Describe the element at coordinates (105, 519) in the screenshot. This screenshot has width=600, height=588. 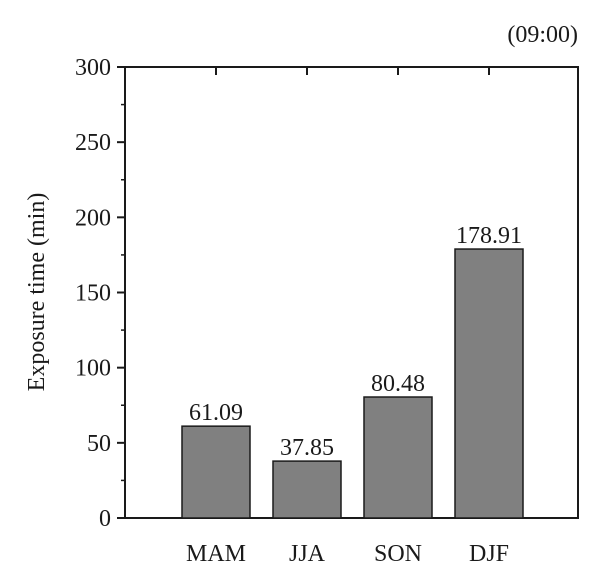
I see `y-tick-label: 0` at that location.